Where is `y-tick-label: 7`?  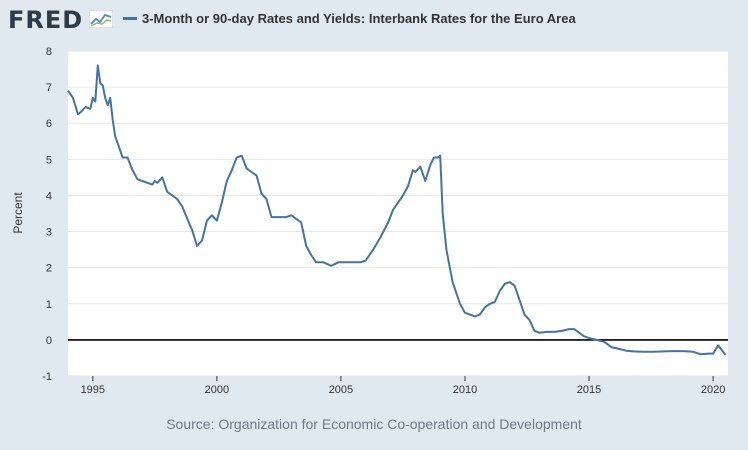
y-tick-label: 7 is located at coordinates (49, 88).